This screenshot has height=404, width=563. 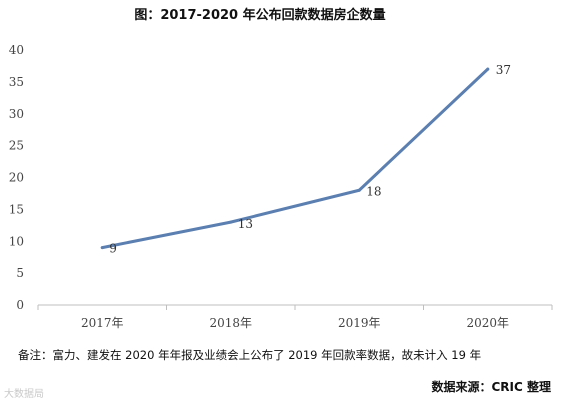 I want to click on data-label: 9, so click(x=113, y=249).